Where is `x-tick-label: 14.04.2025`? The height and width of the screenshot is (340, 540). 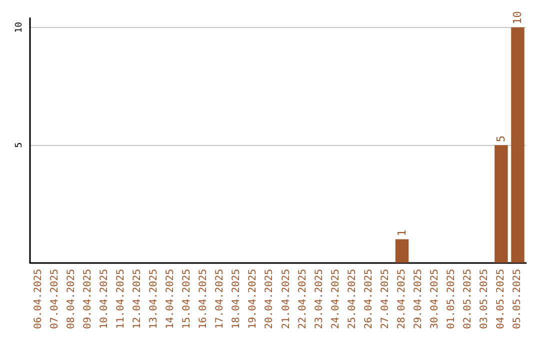 x-tick-label: 14.04.2025 is located at coordinates (170, 299).